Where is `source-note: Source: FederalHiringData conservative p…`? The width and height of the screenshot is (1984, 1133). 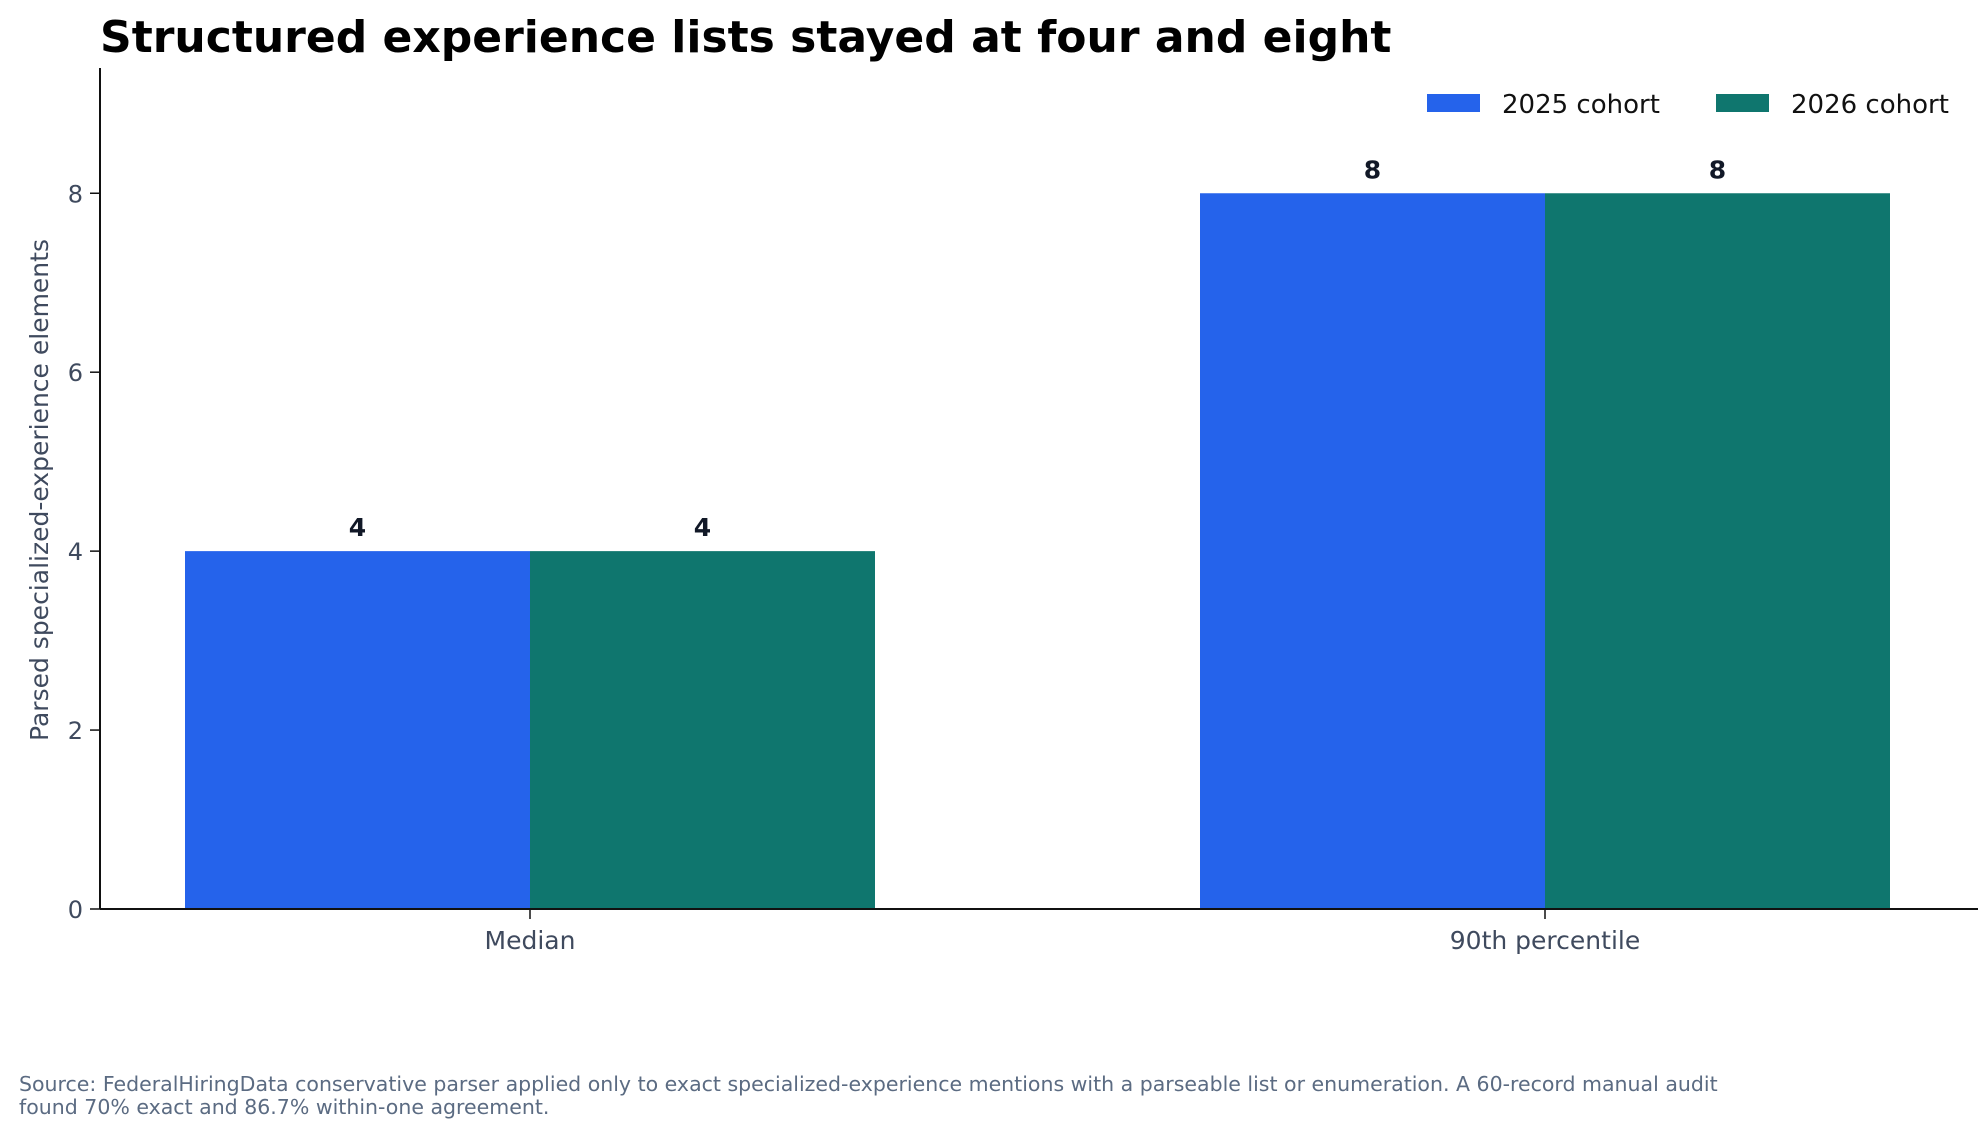 source-note: Source: FederalHiringData conservative p… is located at coordinates (868, 1095).